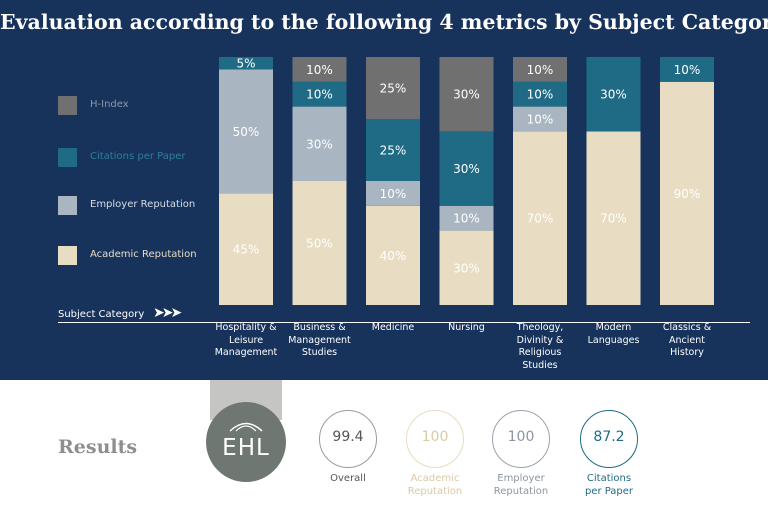 This screenshot has width=768, height=508. What do you see at coordinates (143, 254) in the screenshot?
I see `legend-label-academic-reputation: Academic Reputation` at bounding box center [143, 254].